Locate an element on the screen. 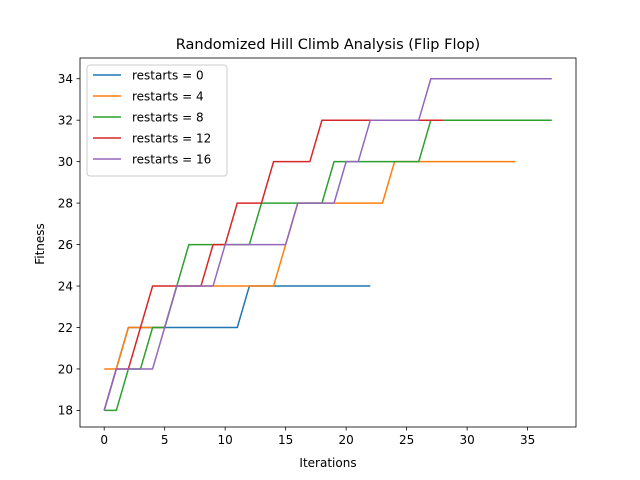 This screenshot has width=640, height=480. x-tick-label: 0 is located at coordinates (104, 440).